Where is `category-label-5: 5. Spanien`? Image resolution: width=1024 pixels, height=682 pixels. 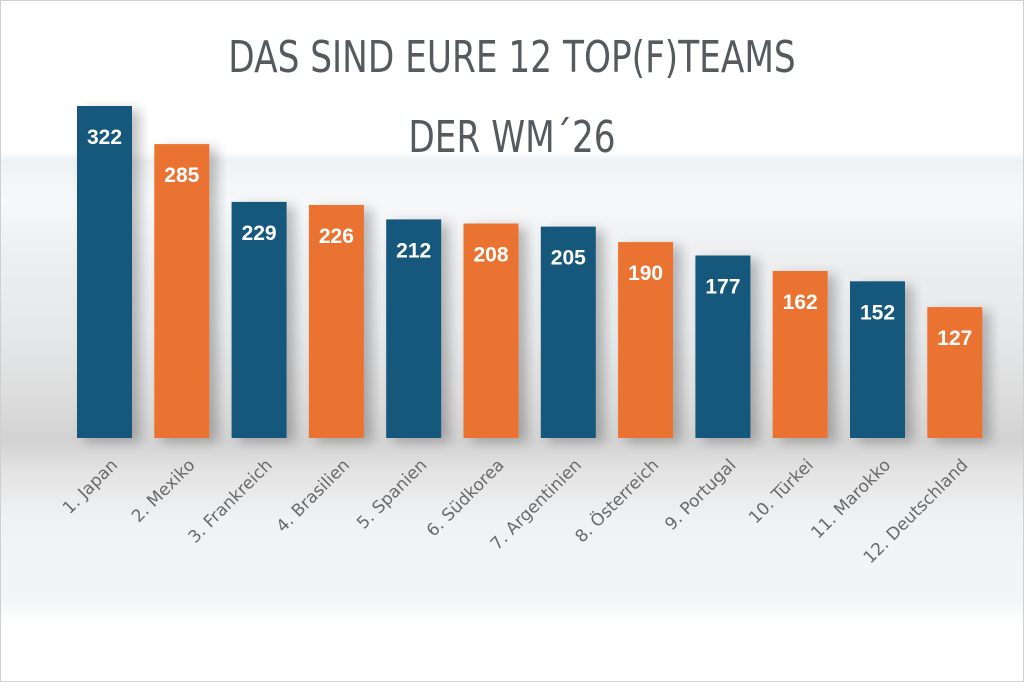
category-label-5: 5. Spanien is located at coordinates (392, 494).